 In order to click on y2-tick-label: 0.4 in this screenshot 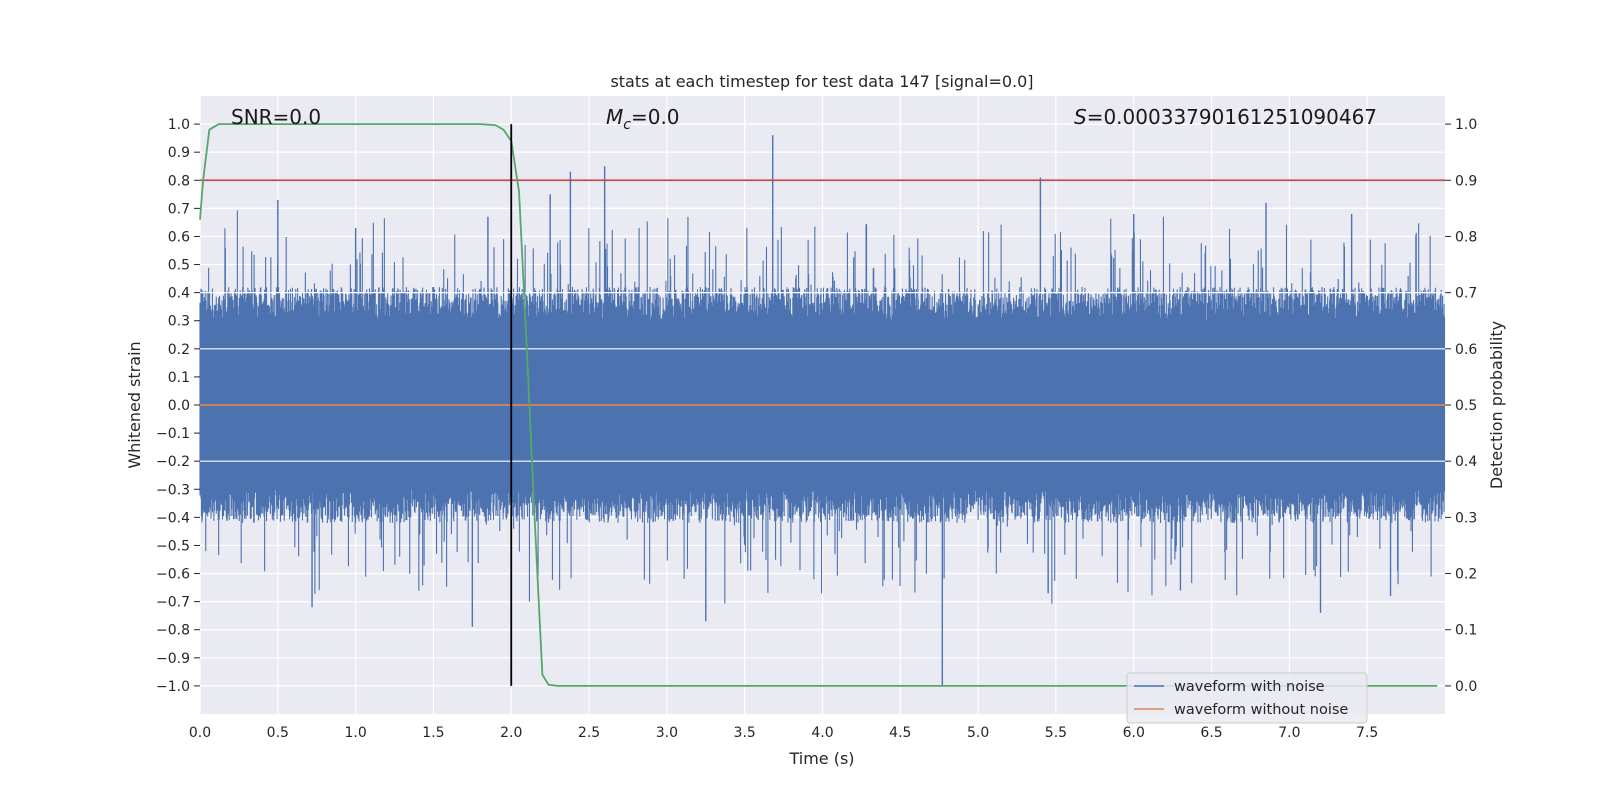, I will do `click(1466, 462)`.